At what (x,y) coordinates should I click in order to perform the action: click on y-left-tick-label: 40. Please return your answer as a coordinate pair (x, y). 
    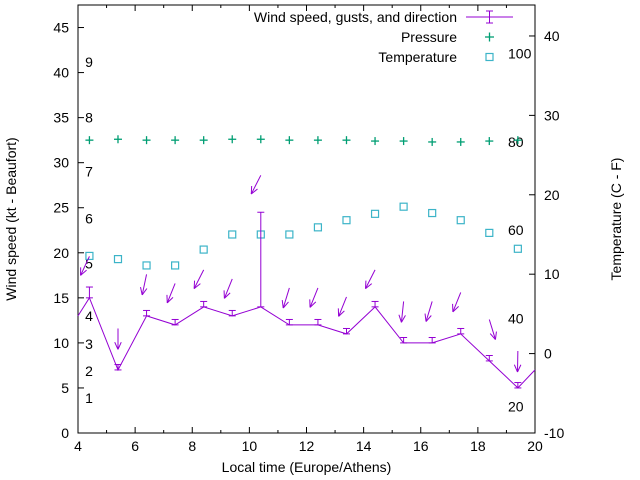
    Looking at the image, I should click on (61, 73).